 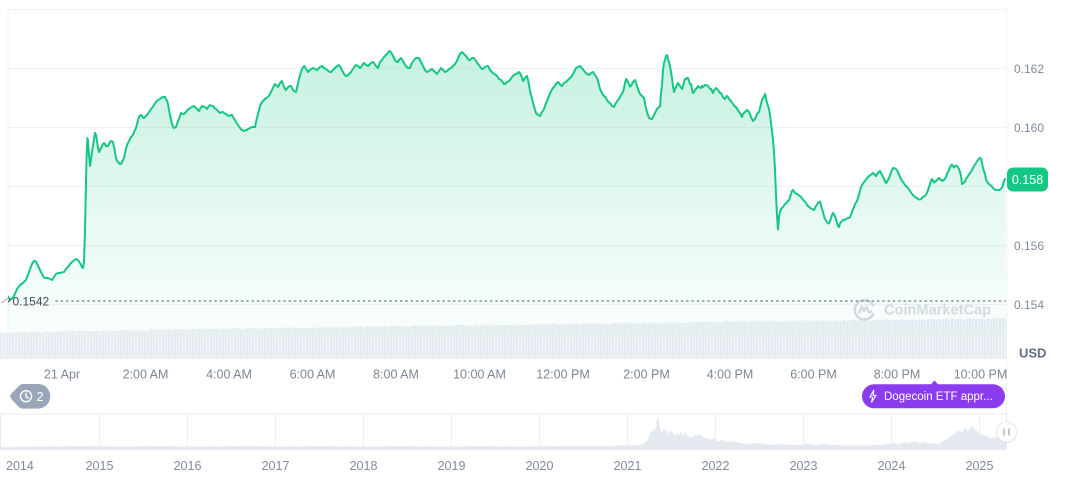 I want to click on svg-text: 0.154, so click(x=1029, y=305).